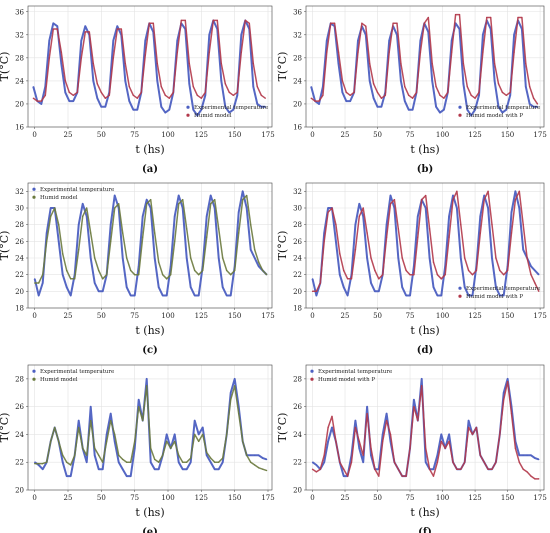 This screenshot has height=533, width=550. Describe the element at coordinates (150, 350) in the screenshot. I see `subfigure-label: (c)` at that location.